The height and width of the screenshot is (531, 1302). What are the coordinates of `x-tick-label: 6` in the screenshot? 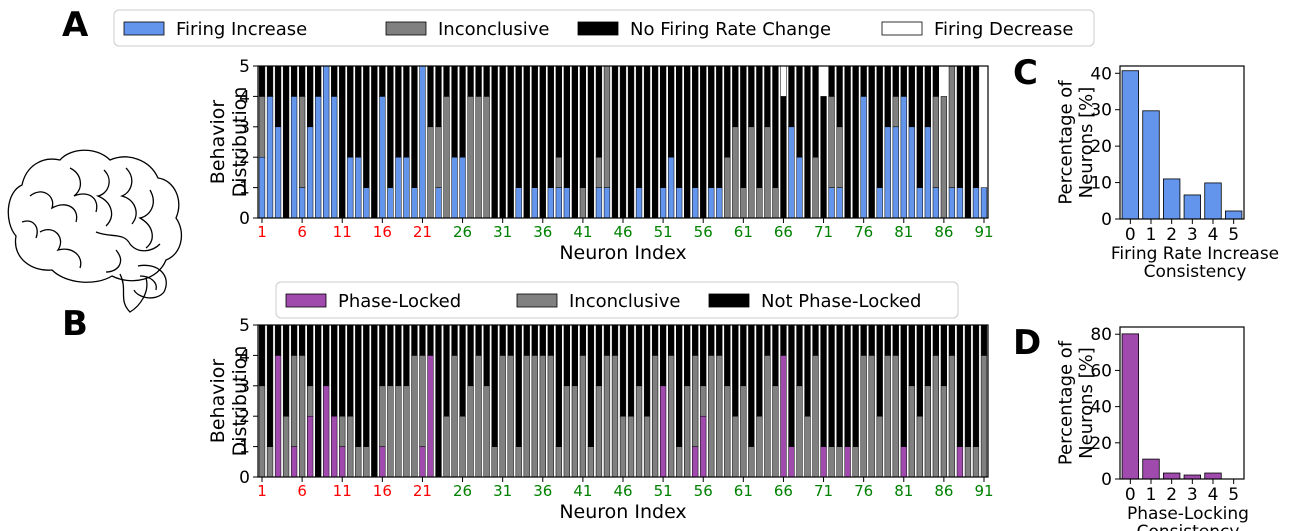 It's located at (302, 491).